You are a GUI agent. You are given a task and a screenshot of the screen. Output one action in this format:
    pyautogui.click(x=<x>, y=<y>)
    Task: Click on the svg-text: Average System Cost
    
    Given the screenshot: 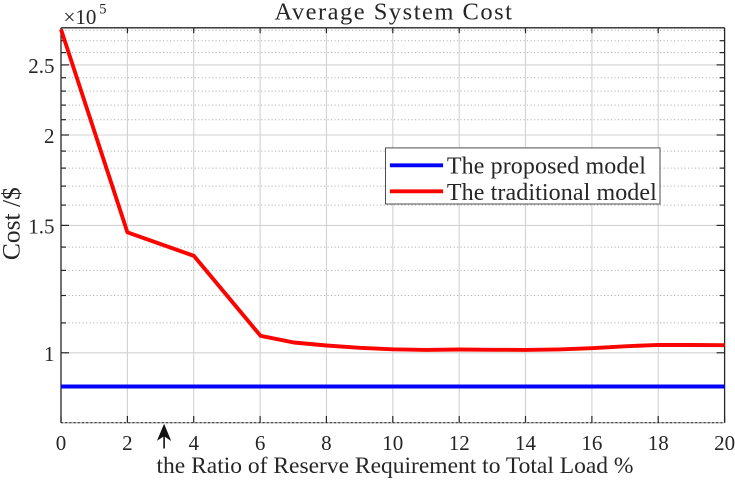 What is the action you would take?
    pyautogui.click(x=394, y=12)
    